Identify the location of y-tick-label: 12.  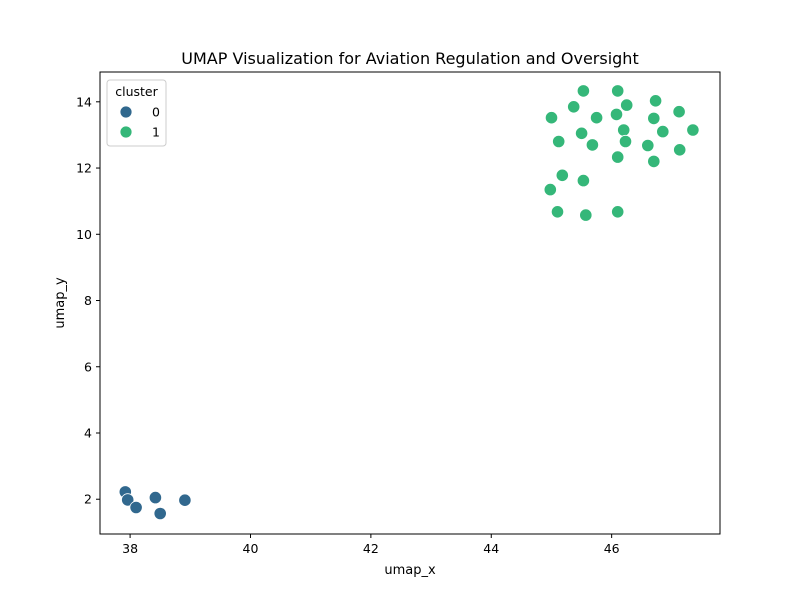
(84, 168).